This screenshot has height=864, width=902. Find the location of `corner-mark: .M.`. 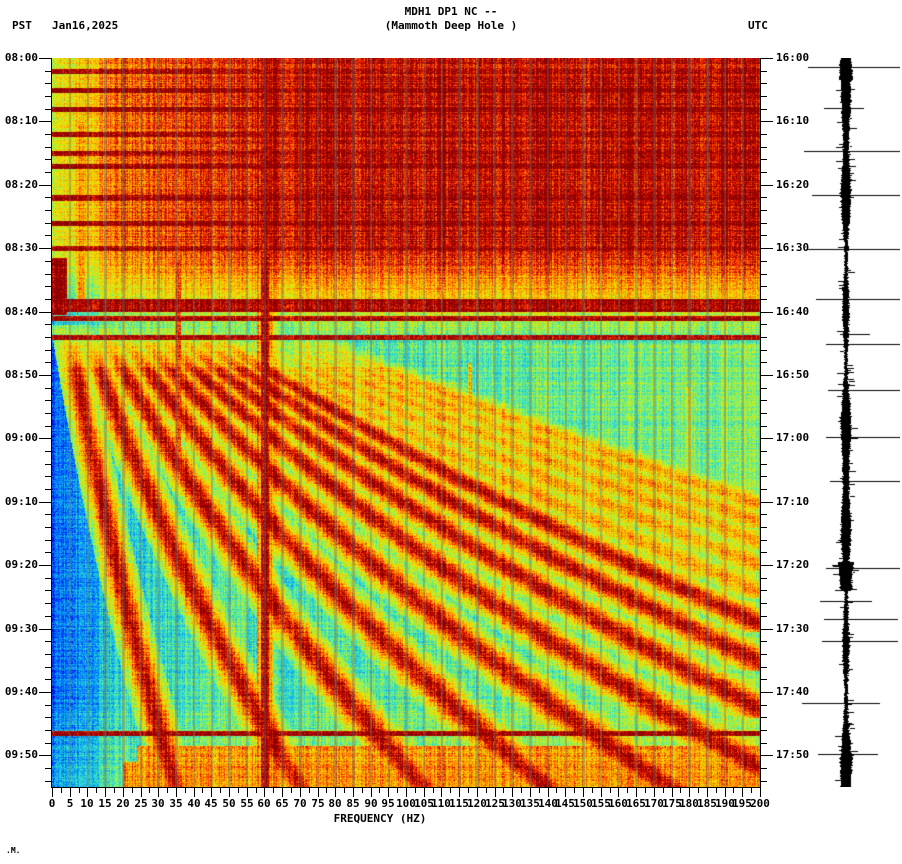

corner-mark: .M. is located at coordinates (13, 850).